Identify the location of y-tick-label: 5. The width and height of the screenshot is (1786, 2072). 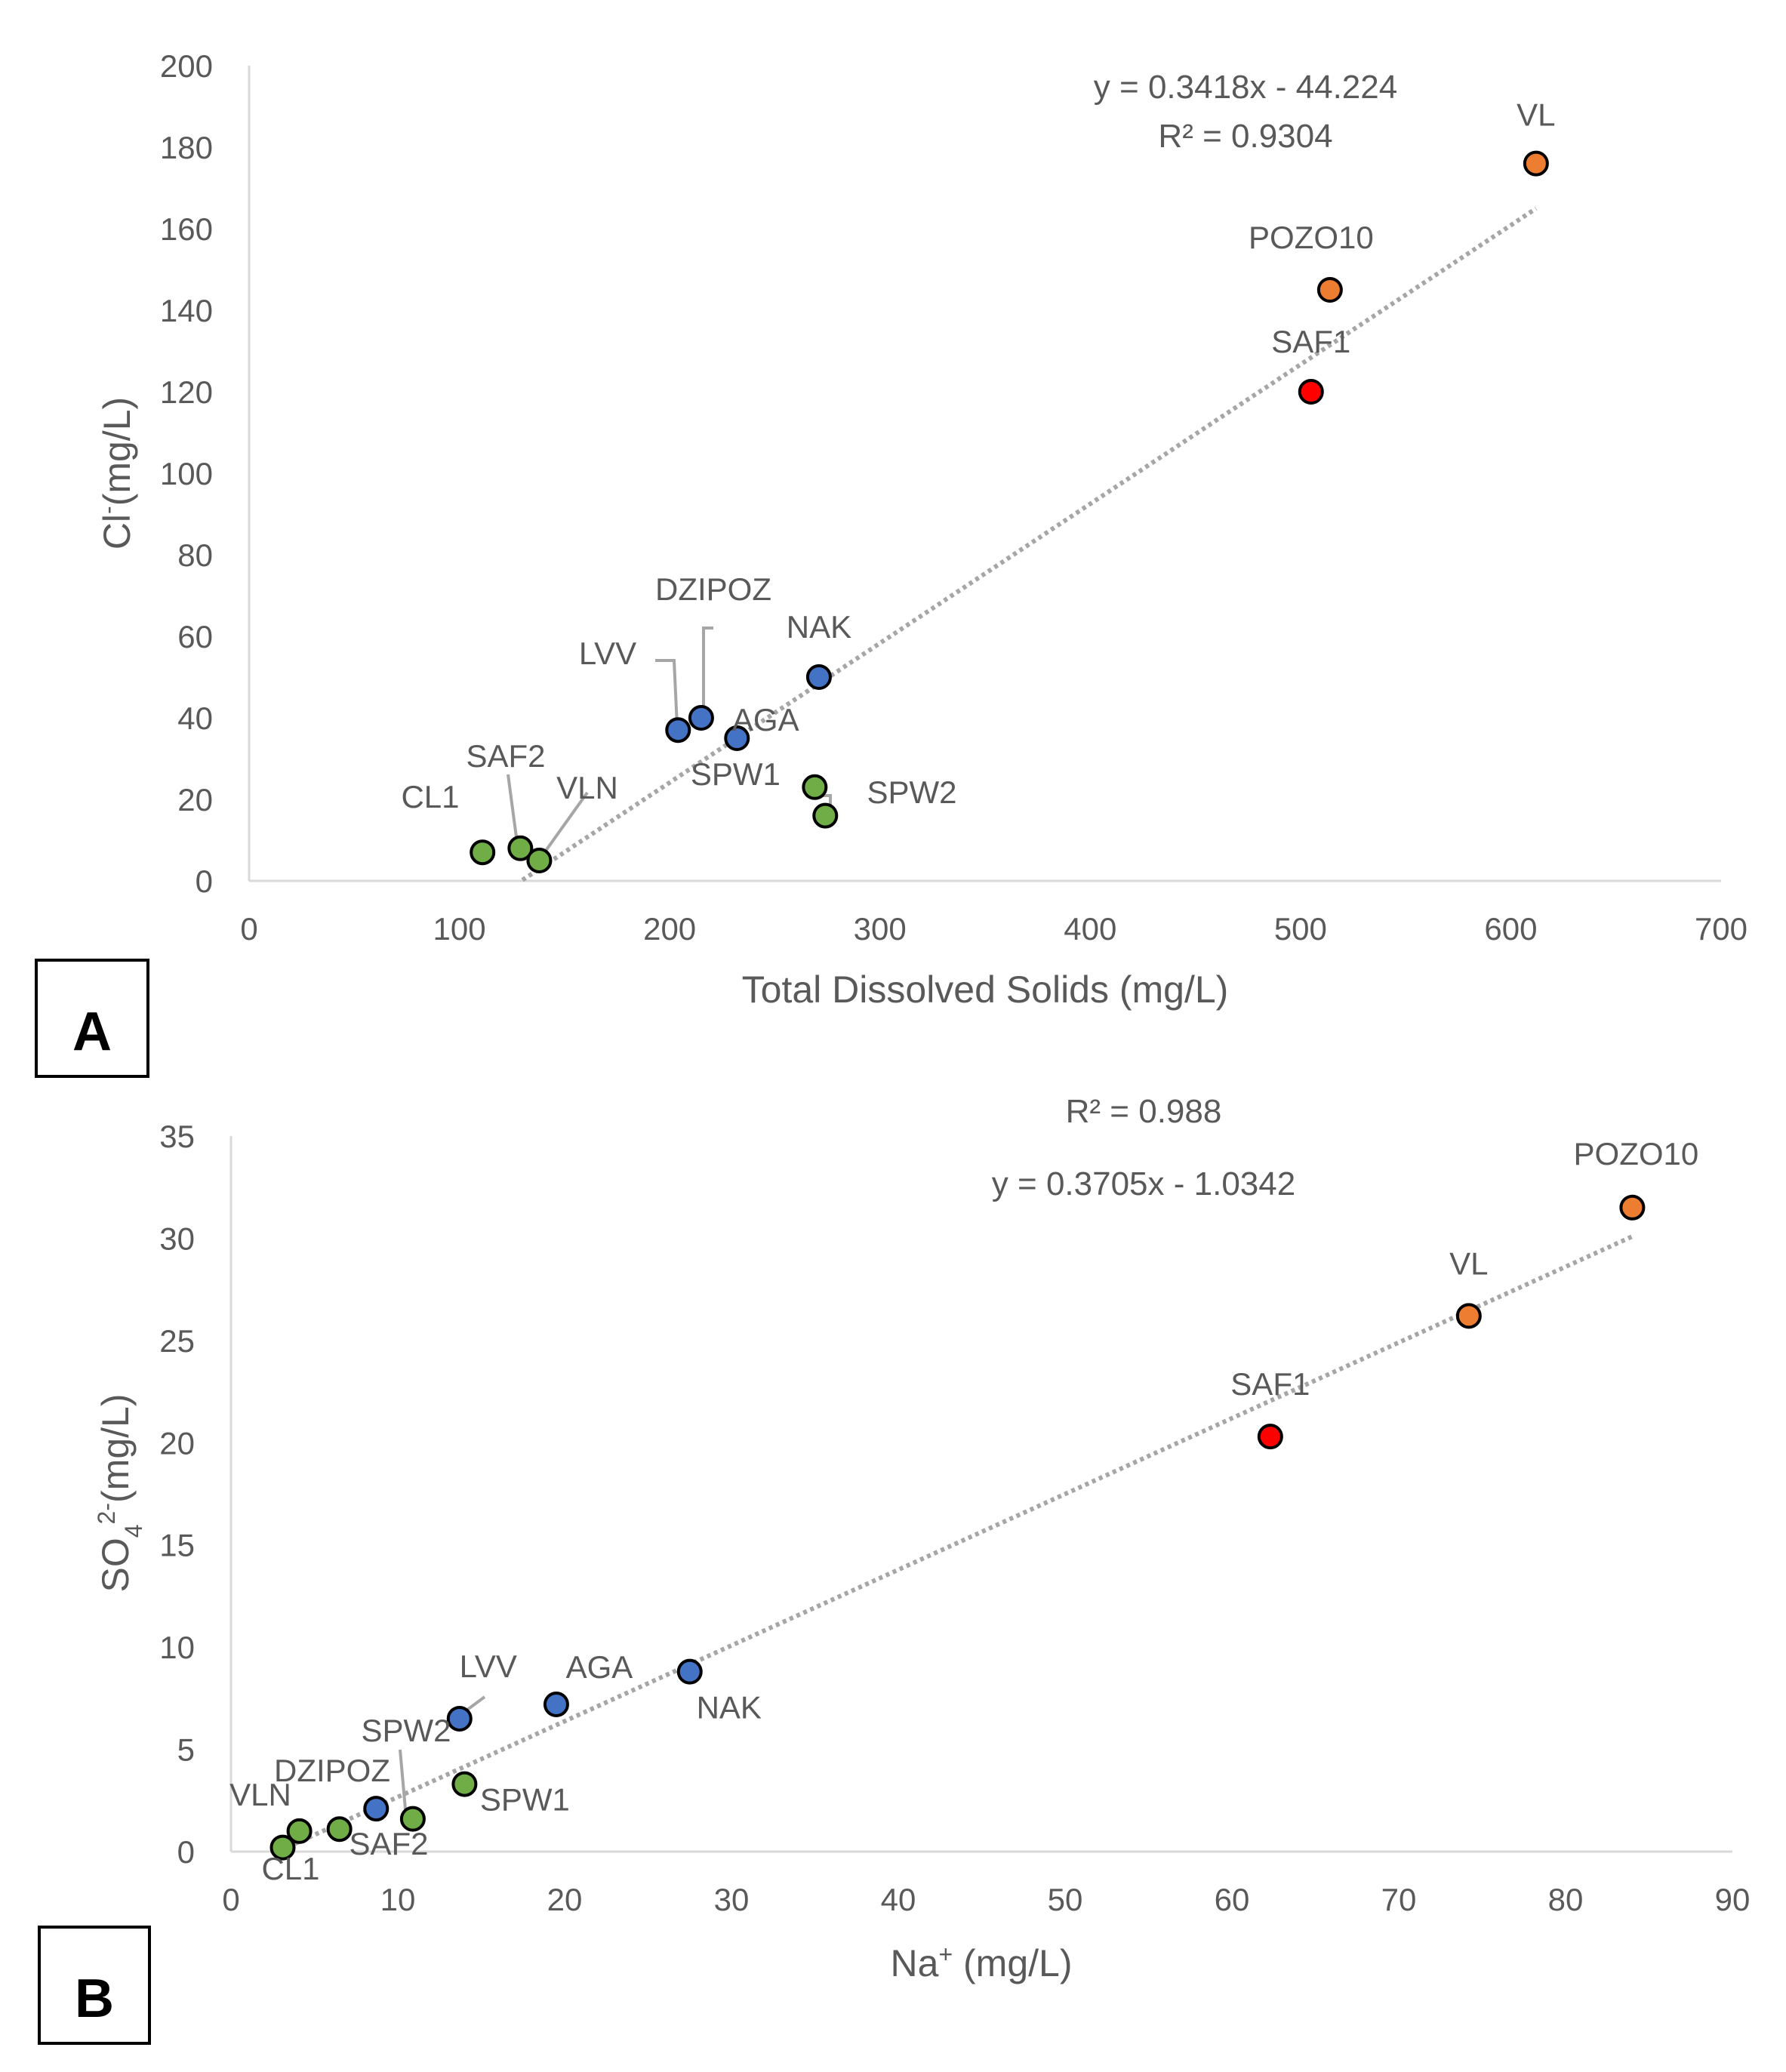
(186, 1750).